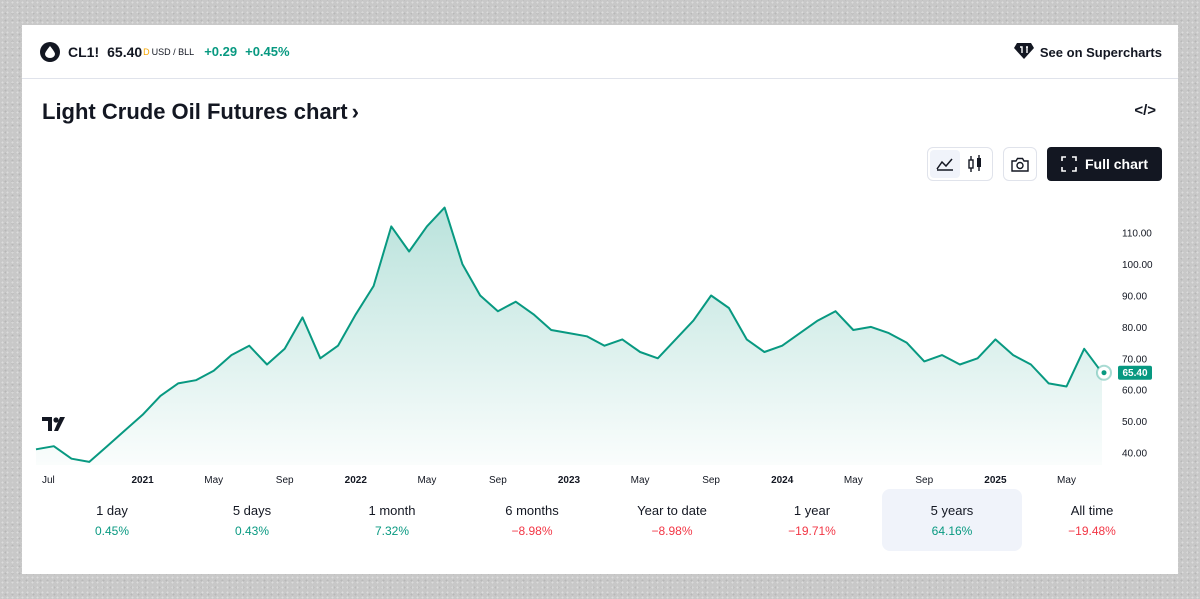  I want to click on y-tick-label: 50.00, so click(1134, 422).